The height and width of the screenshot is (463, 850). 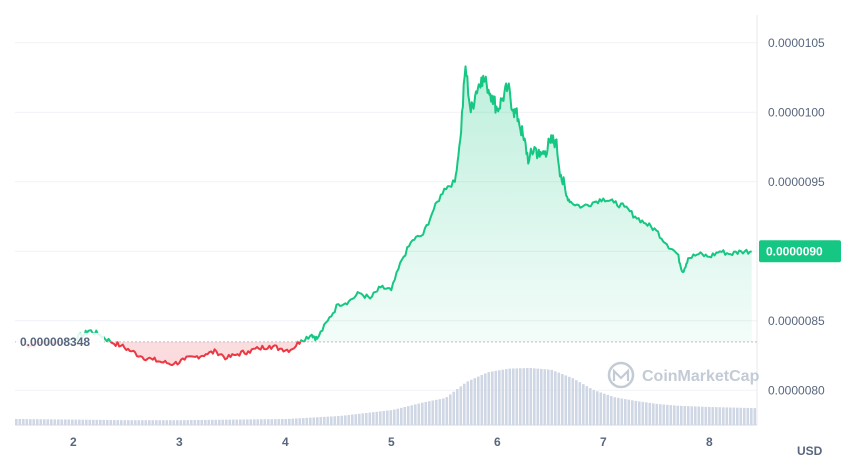 I want to click on current-price-value: 0.0000090, so click(x=794, y=251).